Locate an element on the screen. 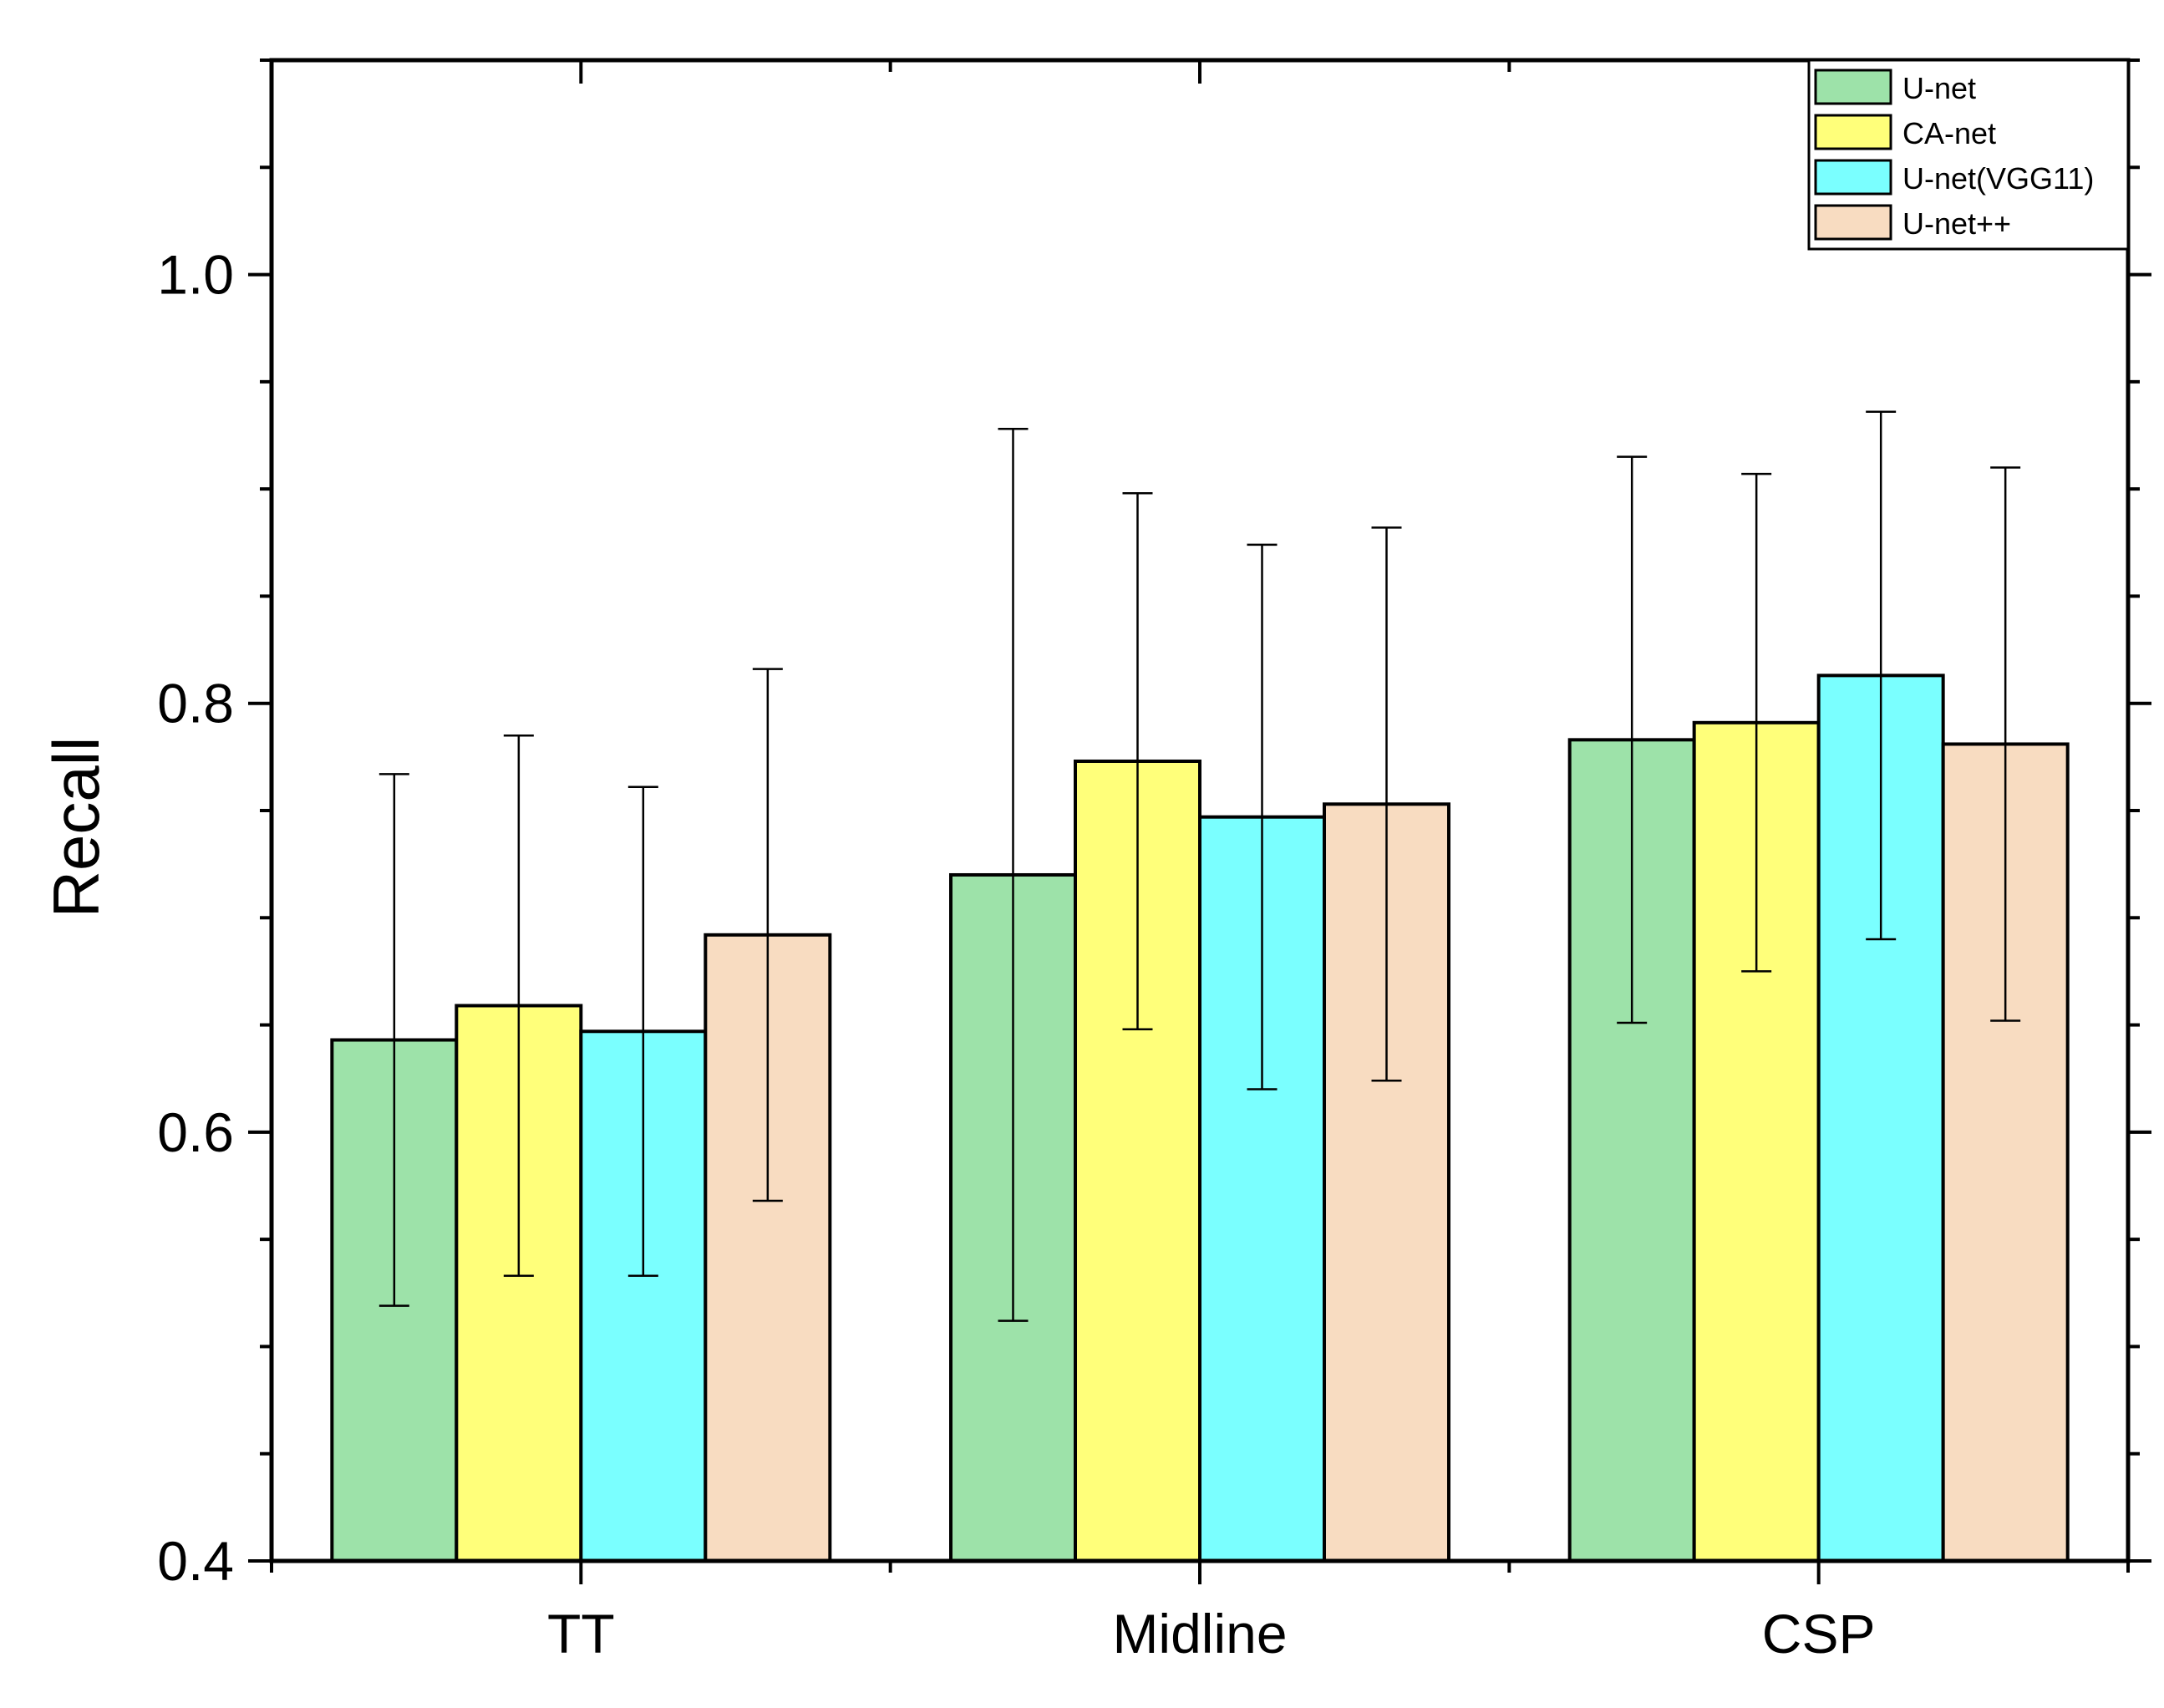 The height and width of the screenshot is (1708, 2164). legend-label-ca-net: CA-net is located at coordinates (1949, 133).